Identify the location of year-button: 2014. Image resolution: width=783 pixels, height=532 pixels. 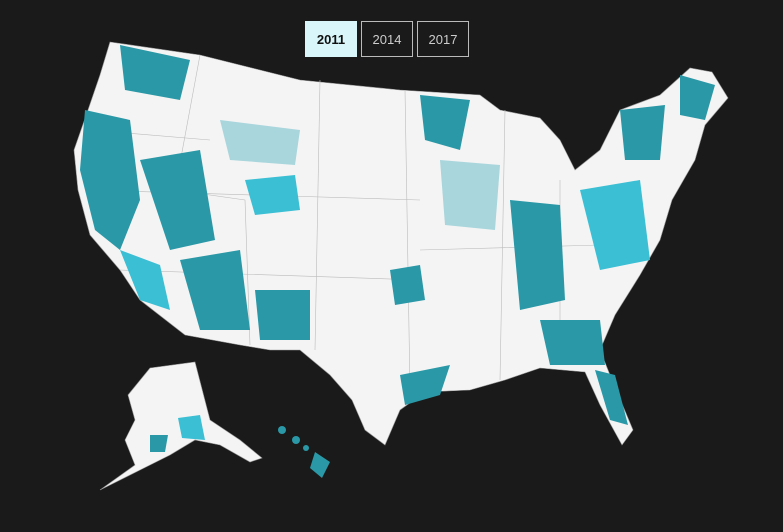
(387, 39).